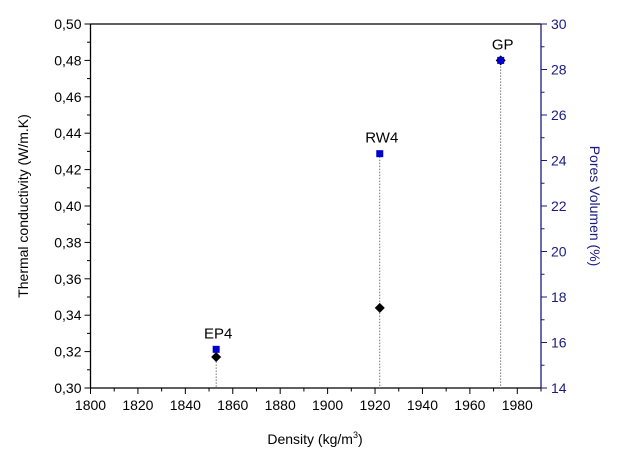 This screenshot has height=462, width=627. What do you see at coordinates (374, 405) in the screenshot?
I see `x-tick-label: 1920` at bounding box center [374, 405].